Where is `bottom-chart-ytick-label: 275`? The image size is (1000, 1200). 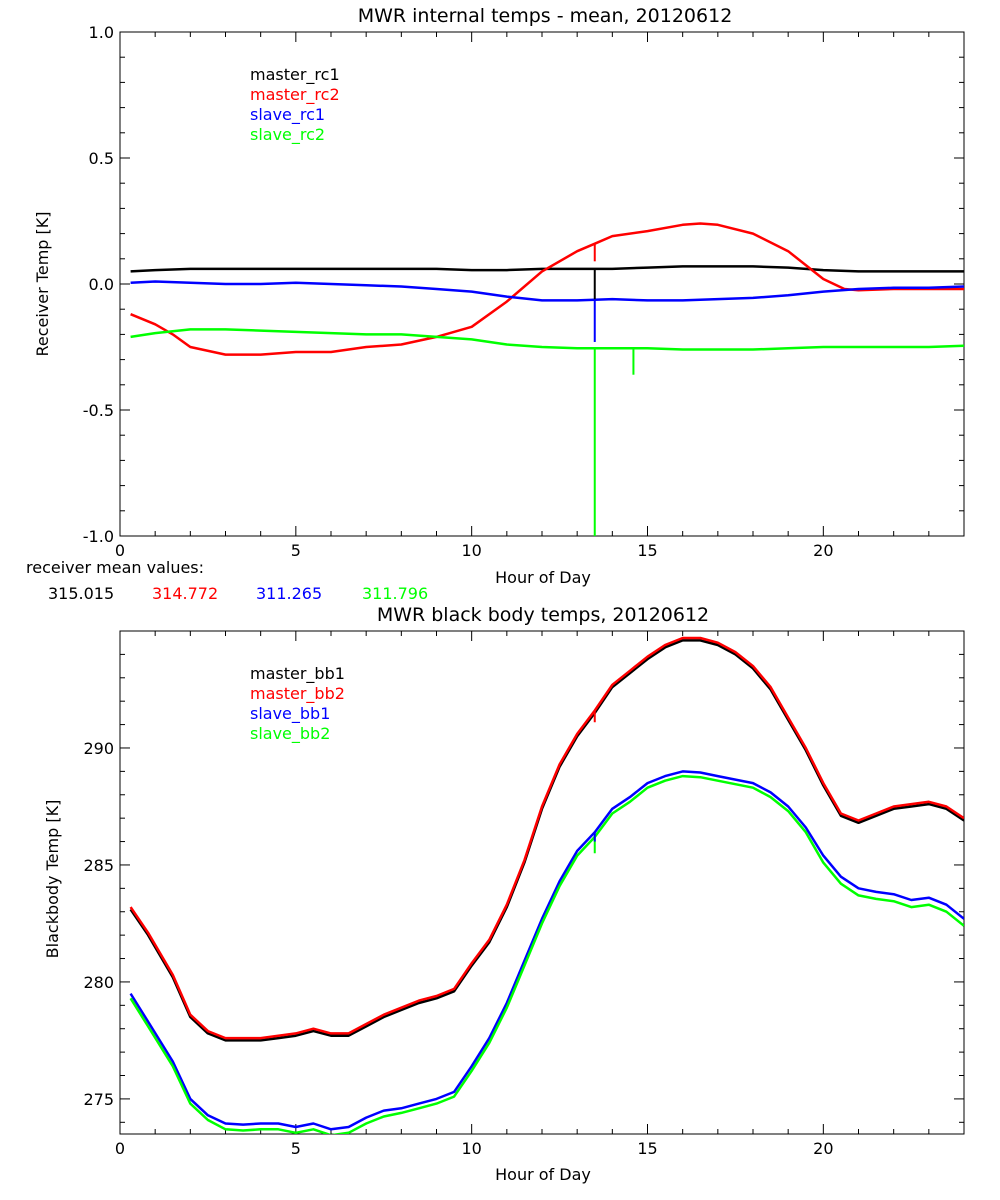 bottom-chart-ytick-label: 275 is located at coordinates (98, 1099).